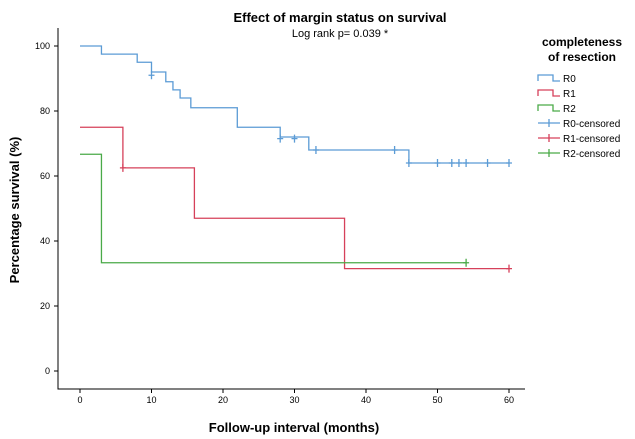 The height and width of the screenshot is (439, 635). Describe the element at coordinates (509, 400) in the screenshot. I see `x-tick-label: 60` at that location.